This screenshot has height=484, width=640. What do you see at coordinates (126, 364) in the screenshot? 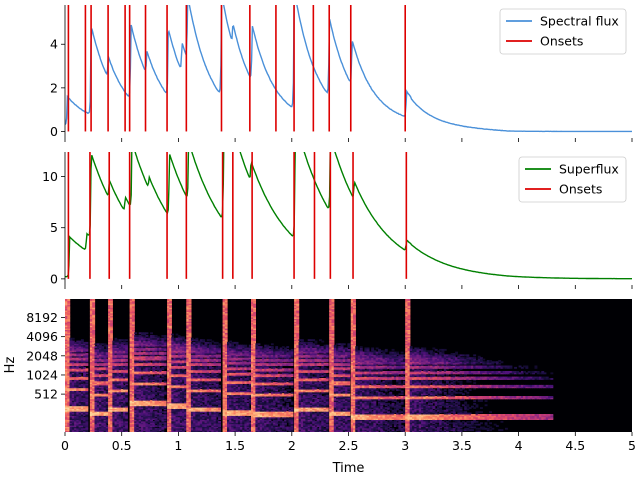
I see `spectrogram-cell-1909` at bounding box center [126, 364].